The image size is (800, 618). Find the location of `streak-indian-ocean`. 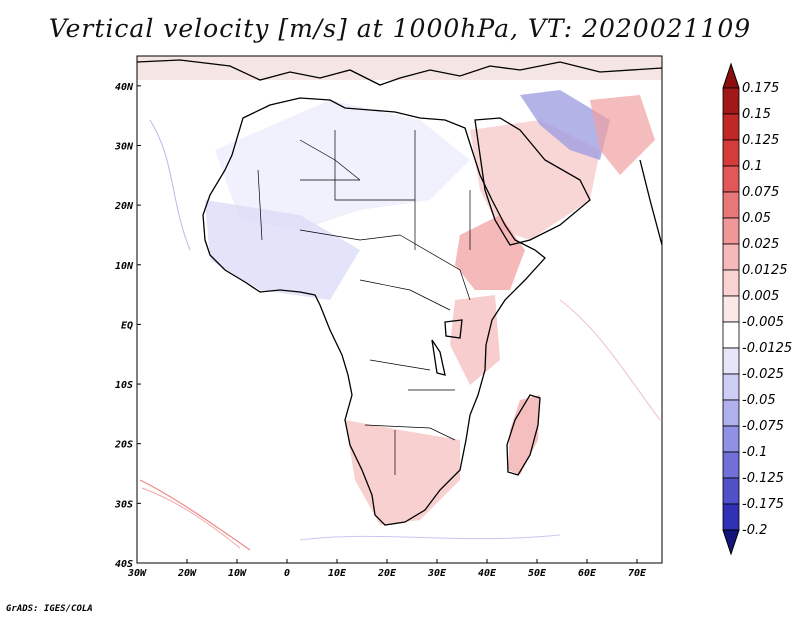

streak-indian-ocean is located at coordinates (610, 360).